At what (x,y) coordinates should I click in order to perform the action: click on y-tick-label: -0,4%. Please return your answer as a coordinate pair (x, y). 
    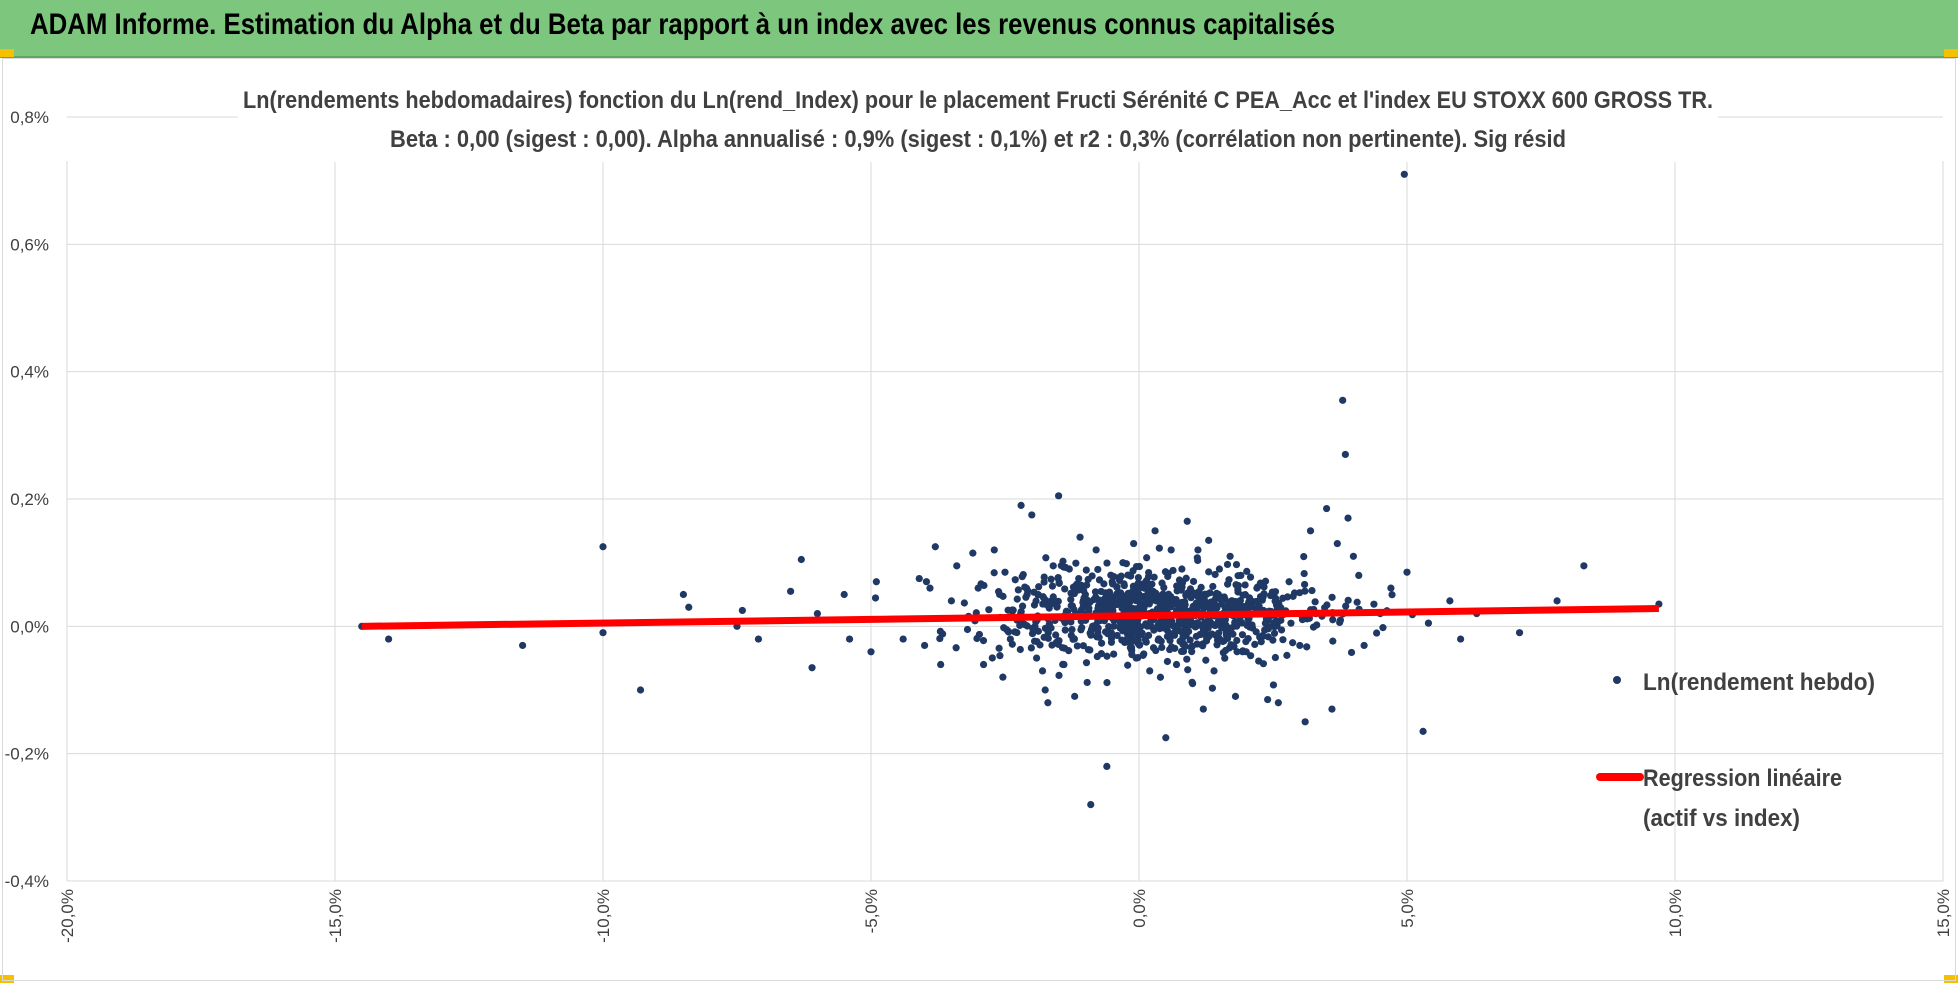
    Looking at the image, I should click on (27, 881).